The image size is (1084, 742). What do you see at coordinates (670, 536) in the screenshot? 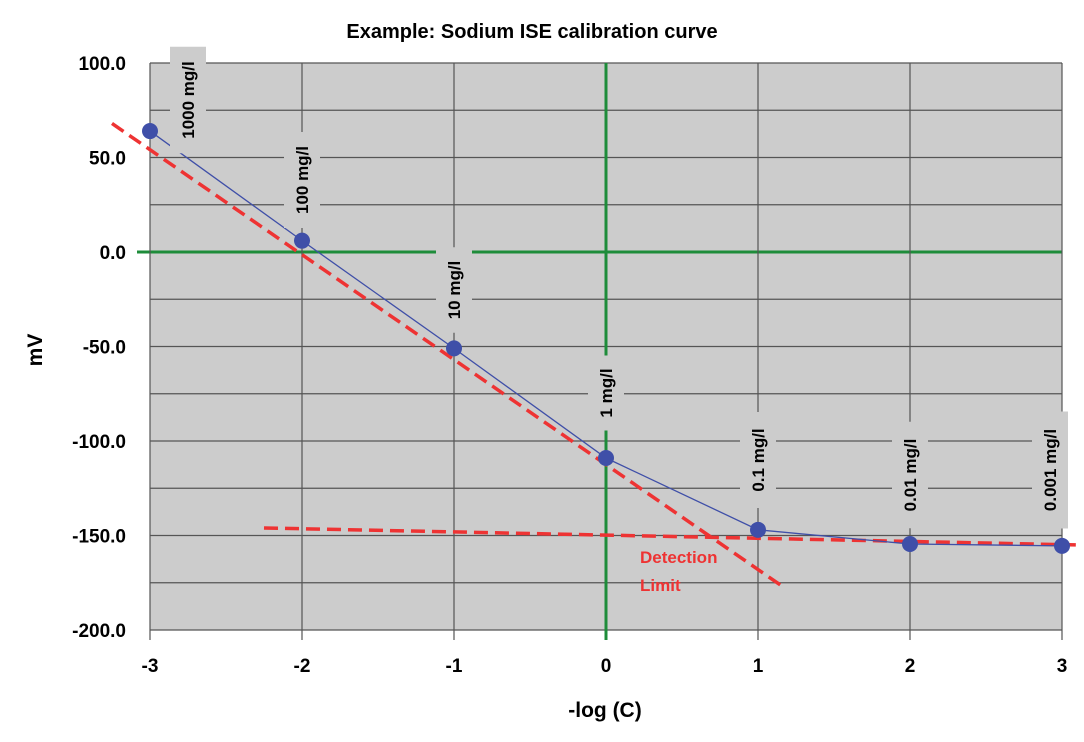
I see `trendline-baseline` at bounding box center [670, 536].